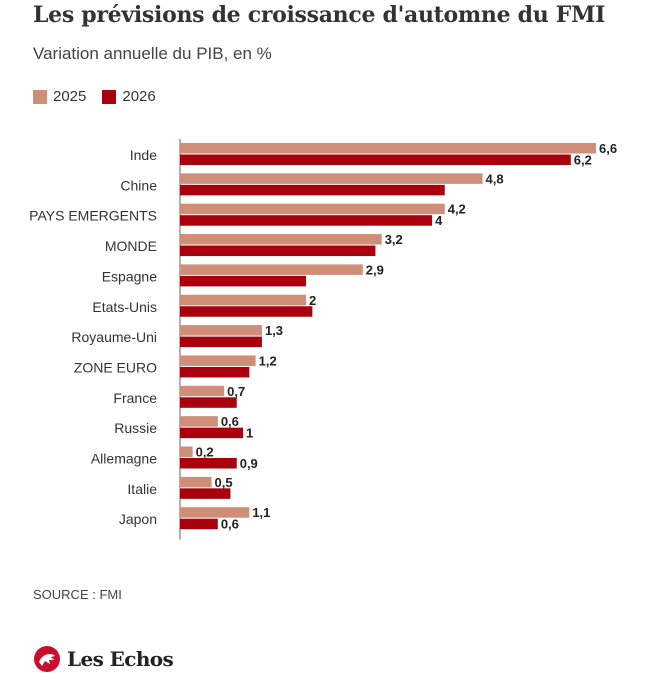  I want to click on category-label: France, so click(135, 398).